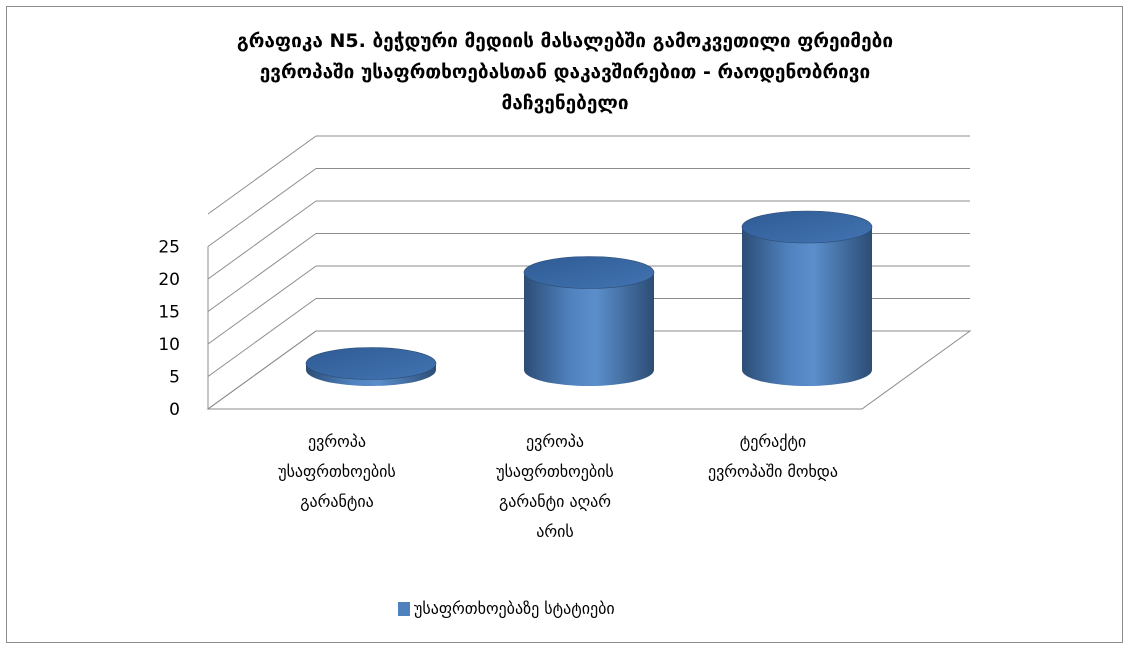  Describe the element at coordinates (169, 280) in the screenshot. I see `y-tick-label: 20` at that location.